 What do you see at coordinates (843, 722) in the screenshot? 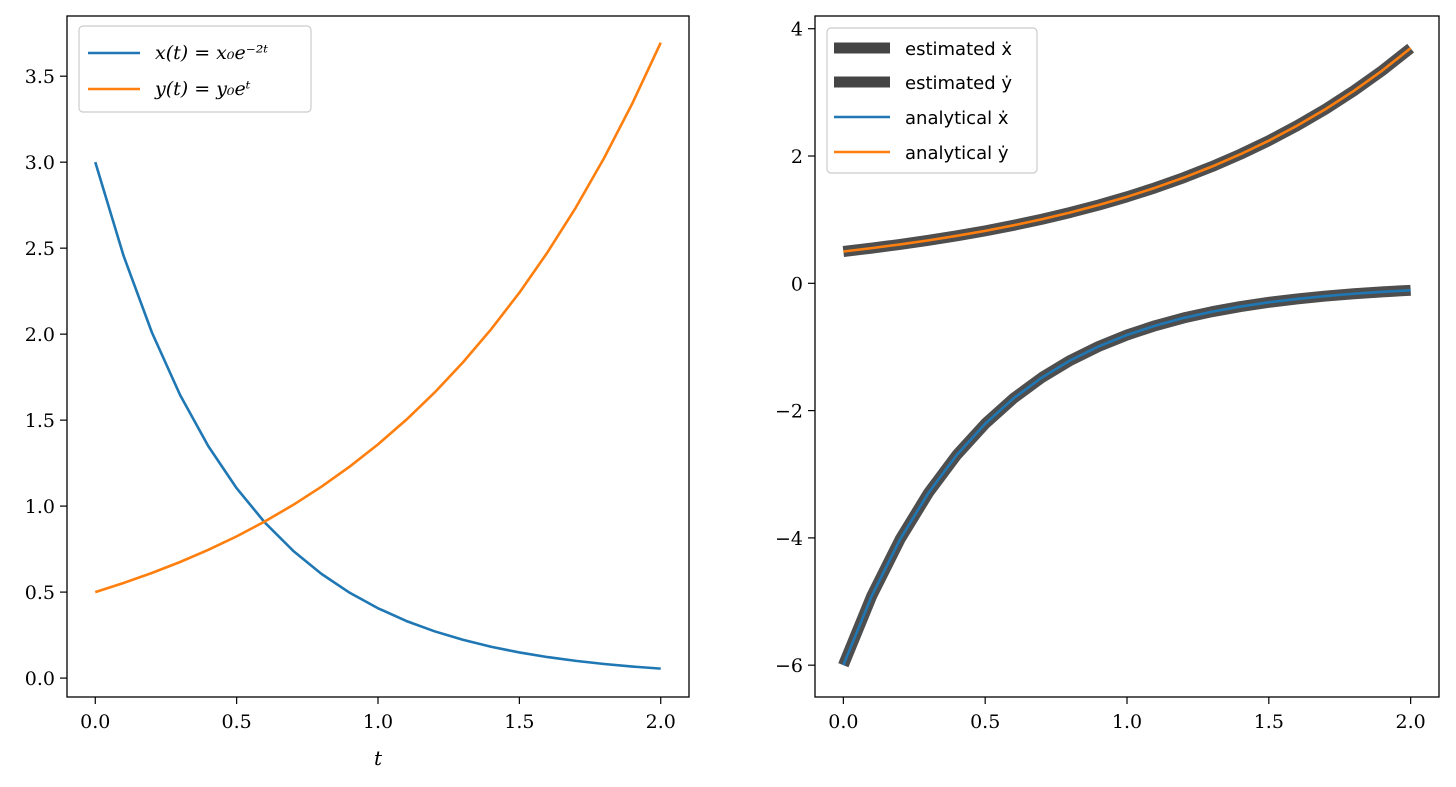
I see `right-x-tick-label: 0.0` at bounding box center [843, 722].